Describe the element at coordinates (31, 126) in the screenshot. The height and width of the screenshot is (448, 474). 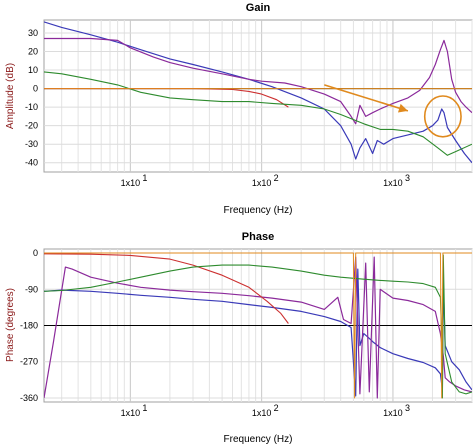
I see `y-tick-label: -20` at that location.